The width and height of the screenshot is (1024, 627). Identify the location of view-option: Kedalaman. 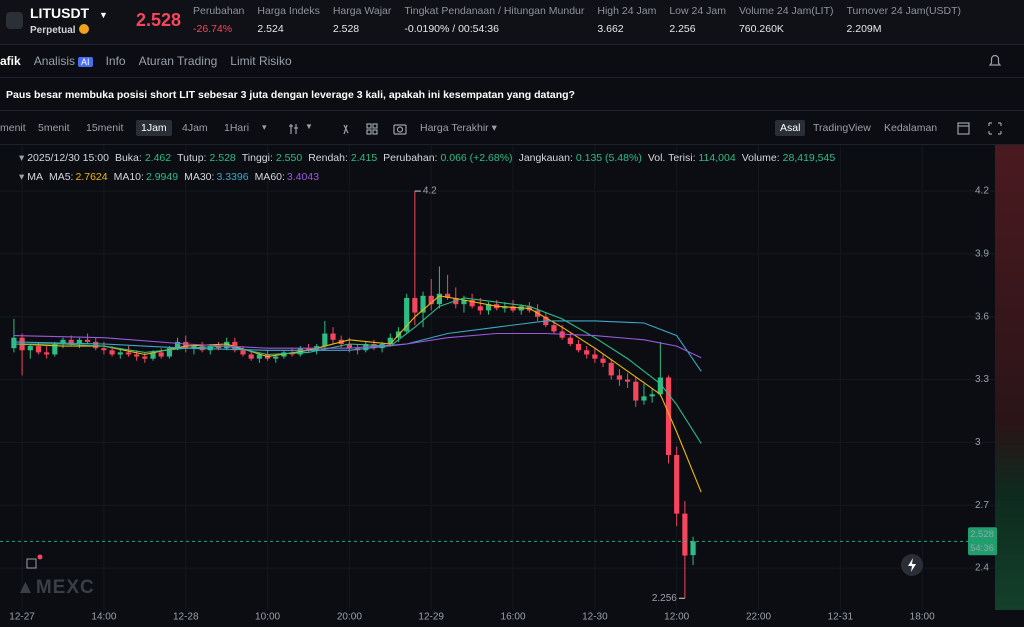
(911, 128).